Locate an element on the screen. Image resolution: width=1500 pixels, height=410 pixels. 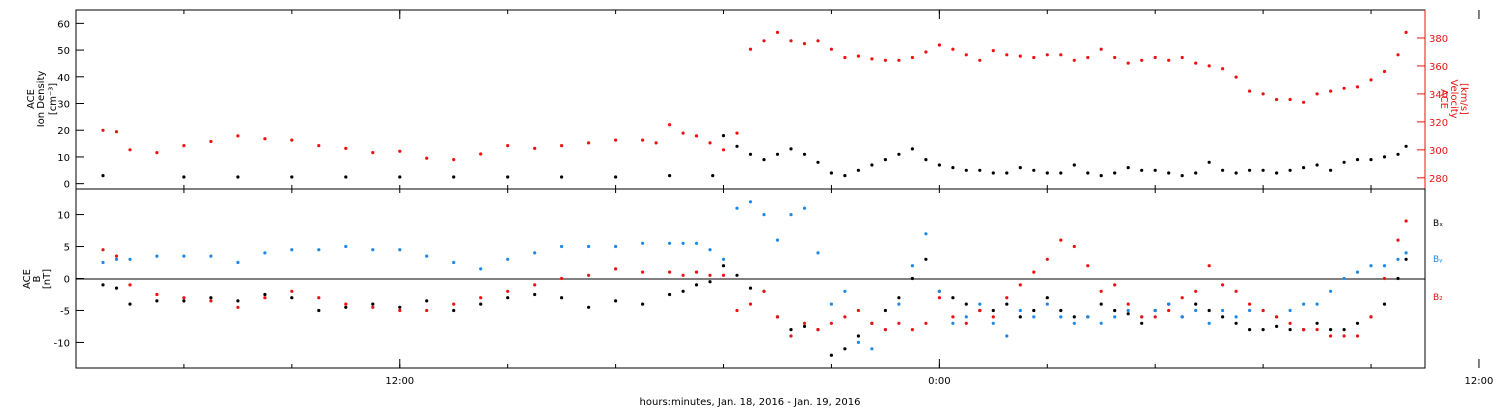
velocity-tick-label: 280 is located at coordinates (1438, 179).